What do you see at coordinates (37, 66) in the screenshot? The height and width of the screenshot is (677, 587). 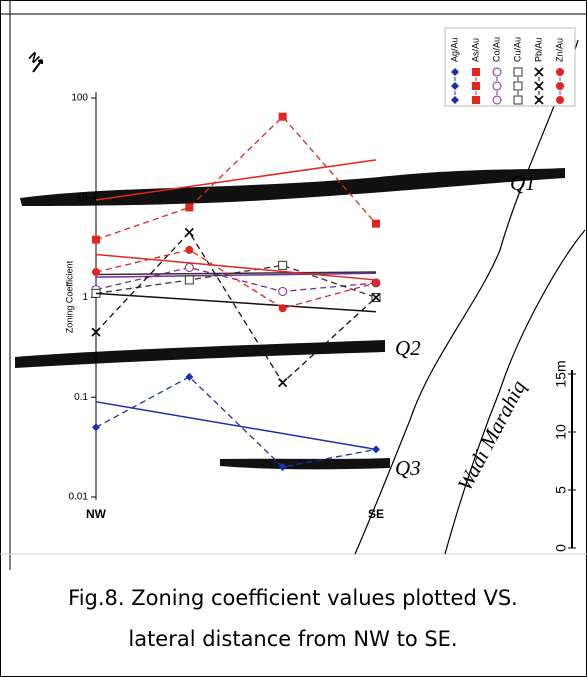 I see `north-arrow` at bounding box center [37, 66].